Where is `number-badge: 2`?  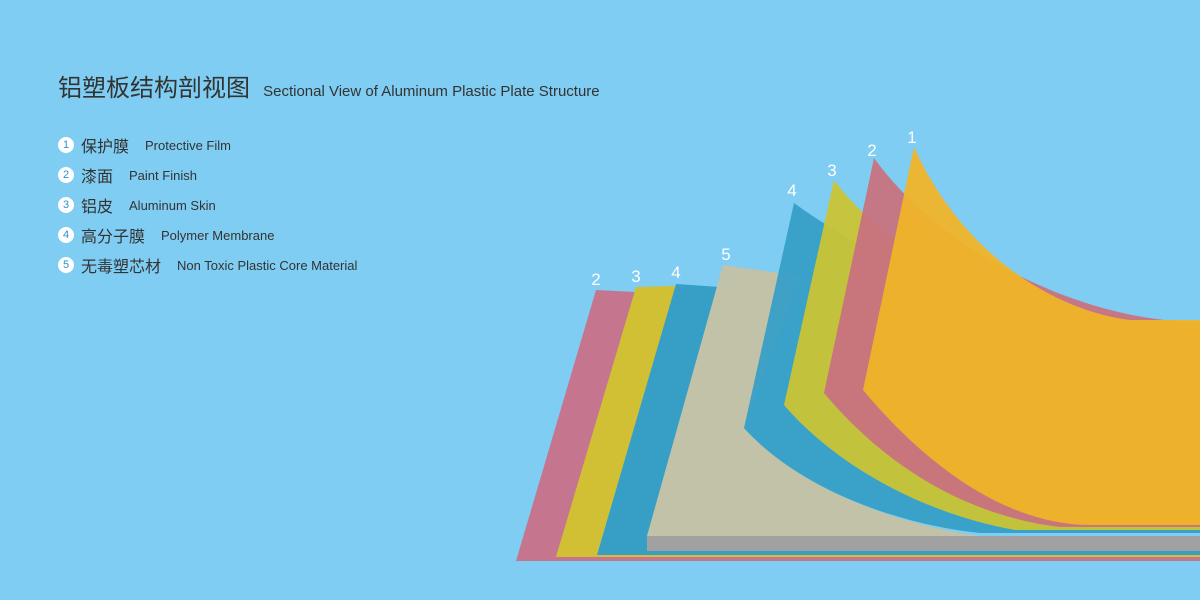
number-badge: 2 is located at coordinates (66, 175).